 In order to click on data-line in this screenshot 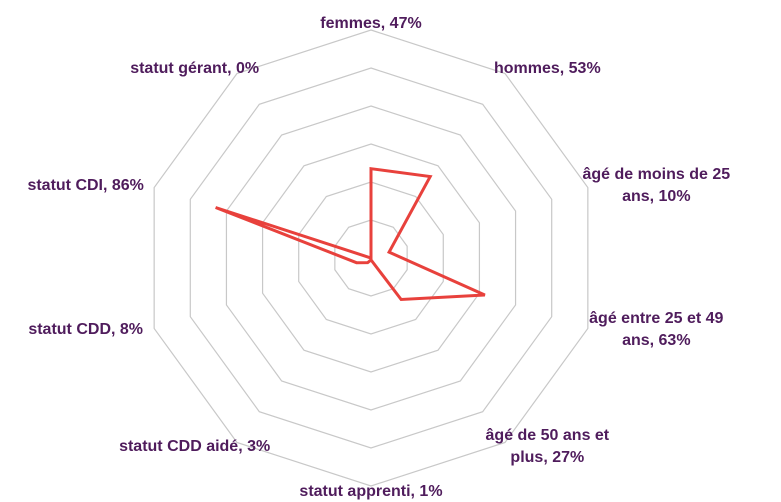, I will do `click(350, 234)`.